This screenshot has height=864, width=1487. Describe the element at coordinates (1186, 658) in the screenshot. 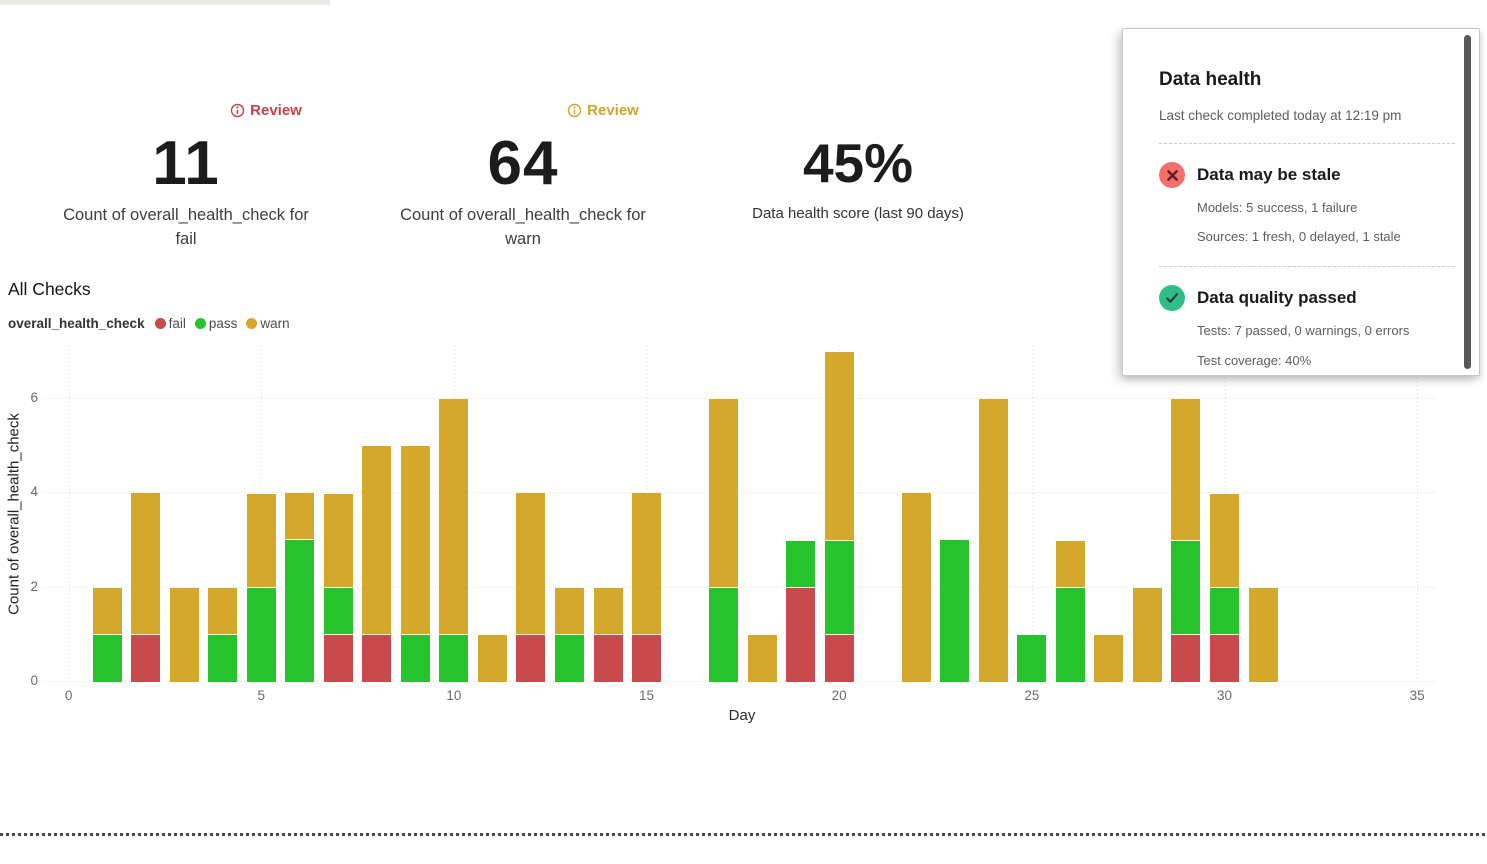

I see `bar-day-29-fail` at that location.